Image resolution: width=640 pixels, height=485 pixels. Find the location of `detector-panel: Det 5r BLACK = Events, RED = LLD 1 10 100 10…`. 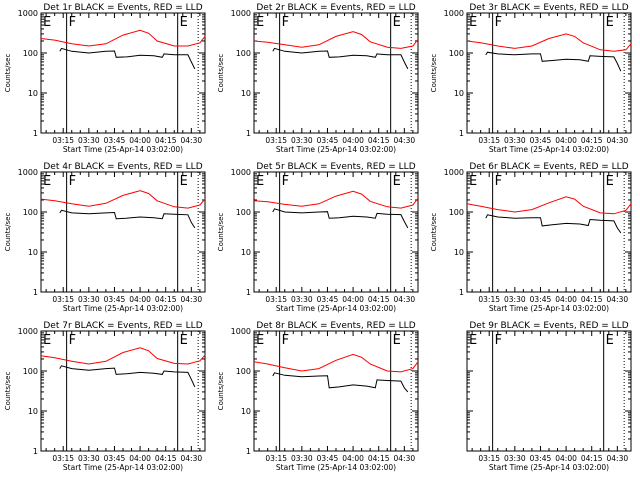

detector-panel: Det 5r BLACK = Events, RED = LLD 1 10 100 10… is located at coordinates (318, 237).